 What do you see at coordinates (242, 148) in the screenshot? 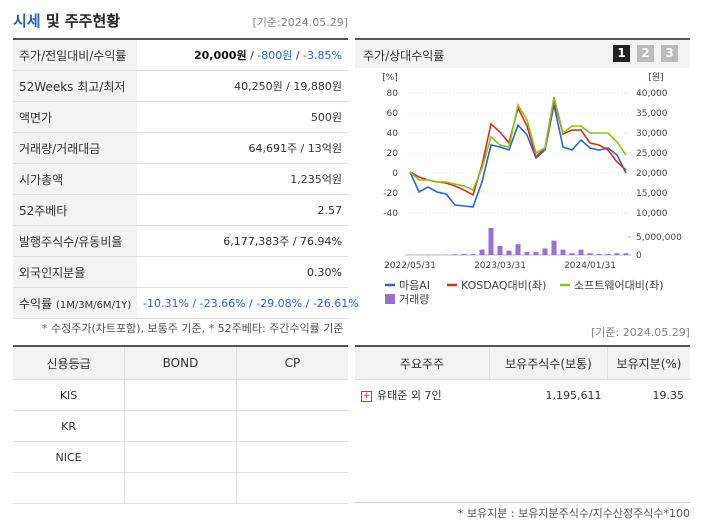
I see `value: 64,691주 / 13억원` at bounding box center [242, 148].